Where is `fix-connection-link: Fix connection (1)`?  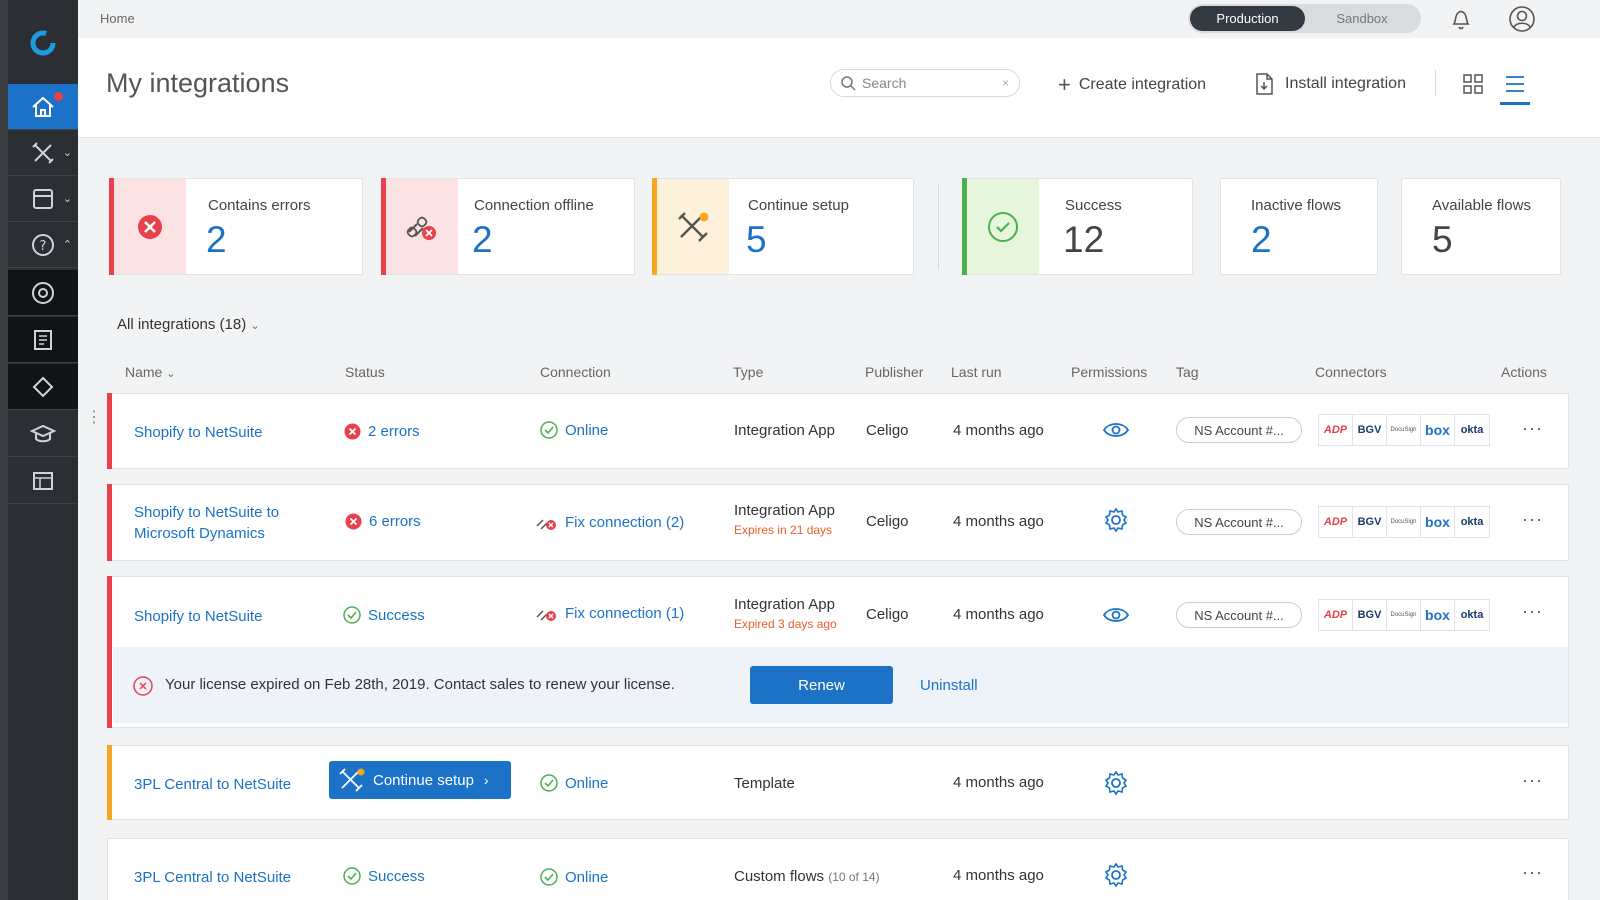
fix-connection-link: Fix connection (1) is located at coordinates (609, 613).